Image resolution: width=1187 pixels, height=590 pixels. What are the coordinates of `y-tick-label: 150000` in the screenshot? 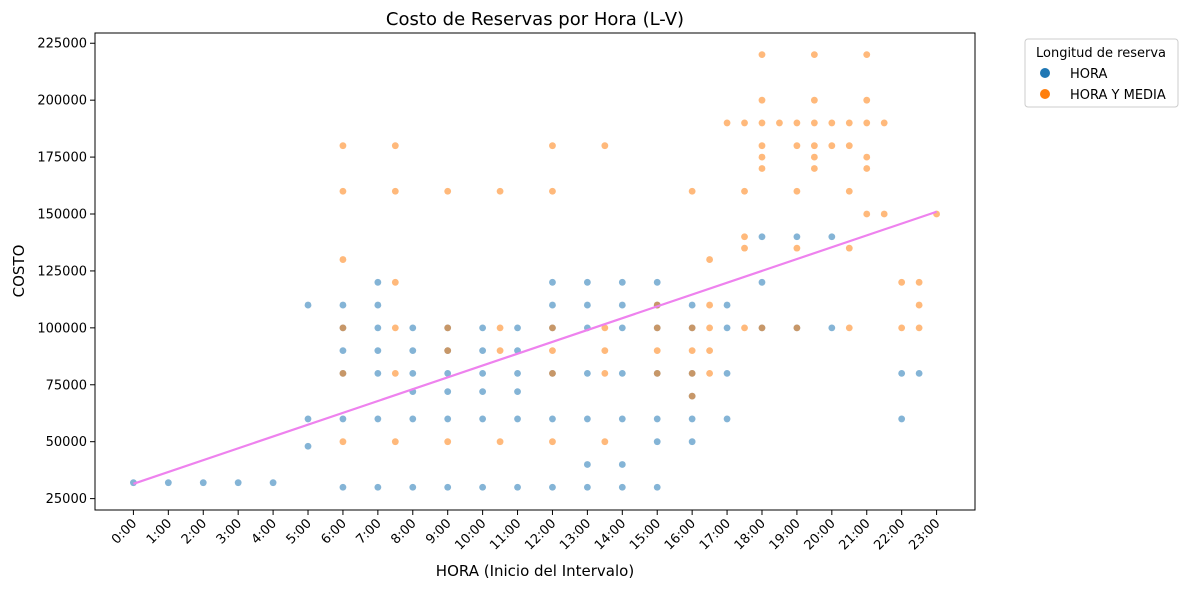 It's located at (62, 215).